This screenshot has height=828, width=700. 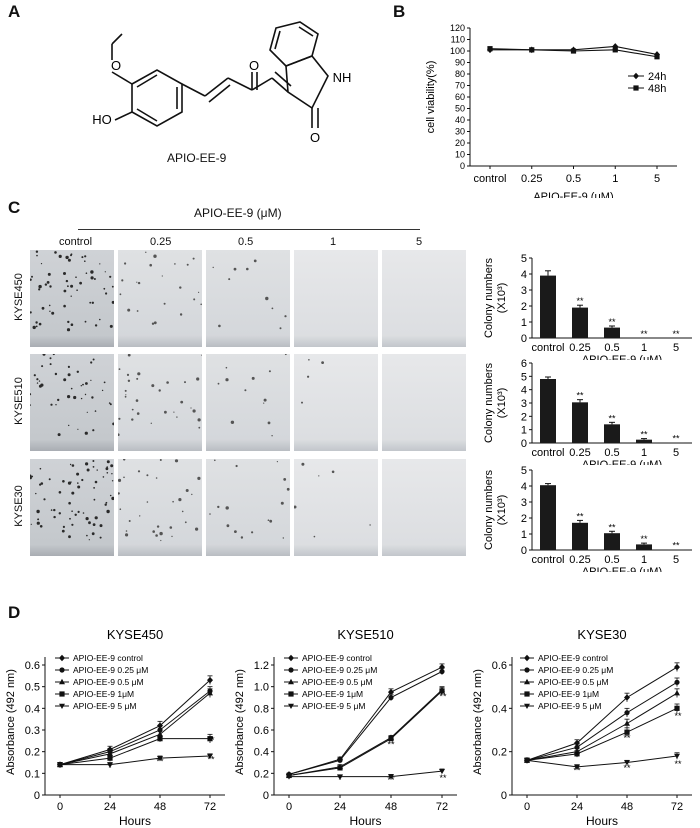 I want to click on d-series-line, so click(x=602, y=761).